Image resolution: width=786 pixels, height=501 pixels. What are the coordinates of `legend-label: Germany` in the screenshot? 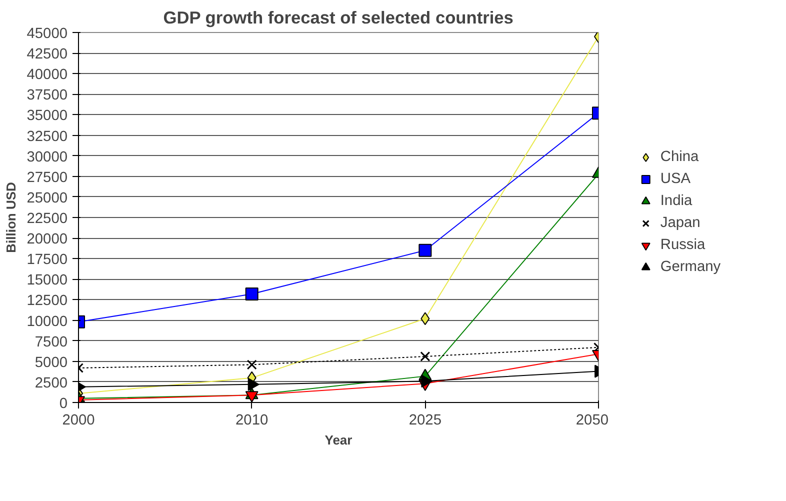 It's located at (690, 267).